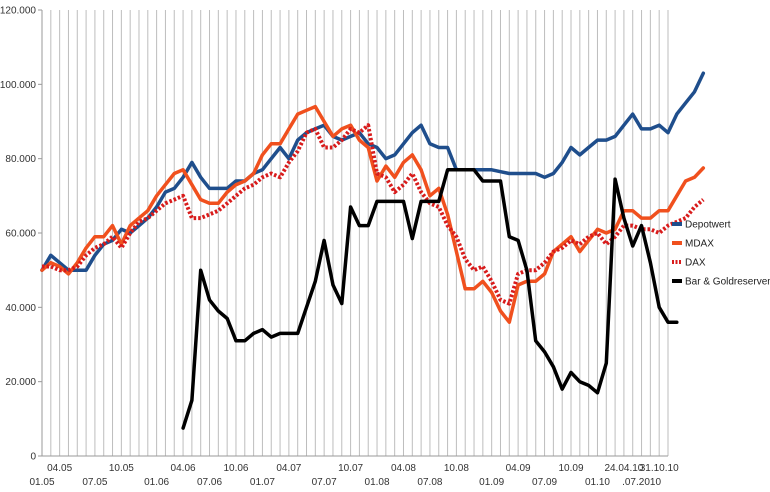  What do you see at coordinates (695, 263) in the screenshot?
I see `legend-label: DAX` at bounding box center [695, 263].